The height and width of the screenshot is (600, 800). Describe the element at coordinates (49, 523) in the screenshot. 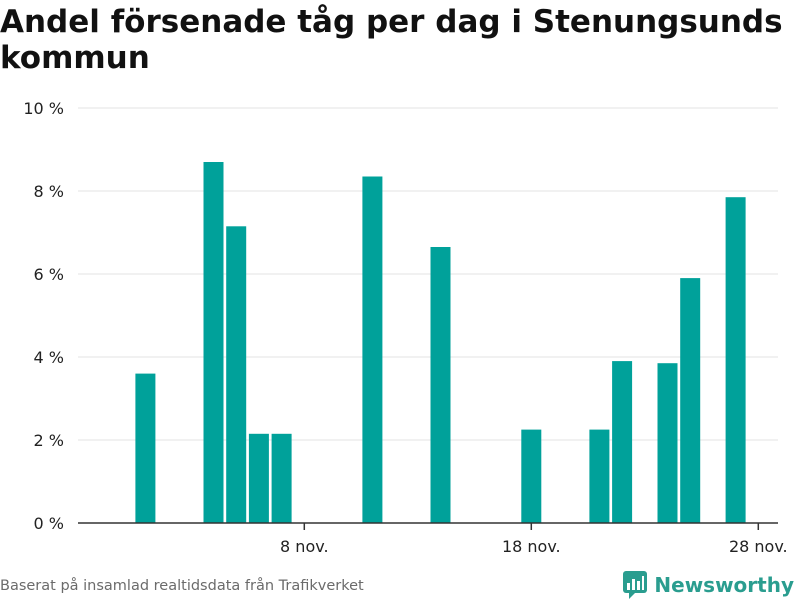

I see `y-tick-label: 0 %` at that location.